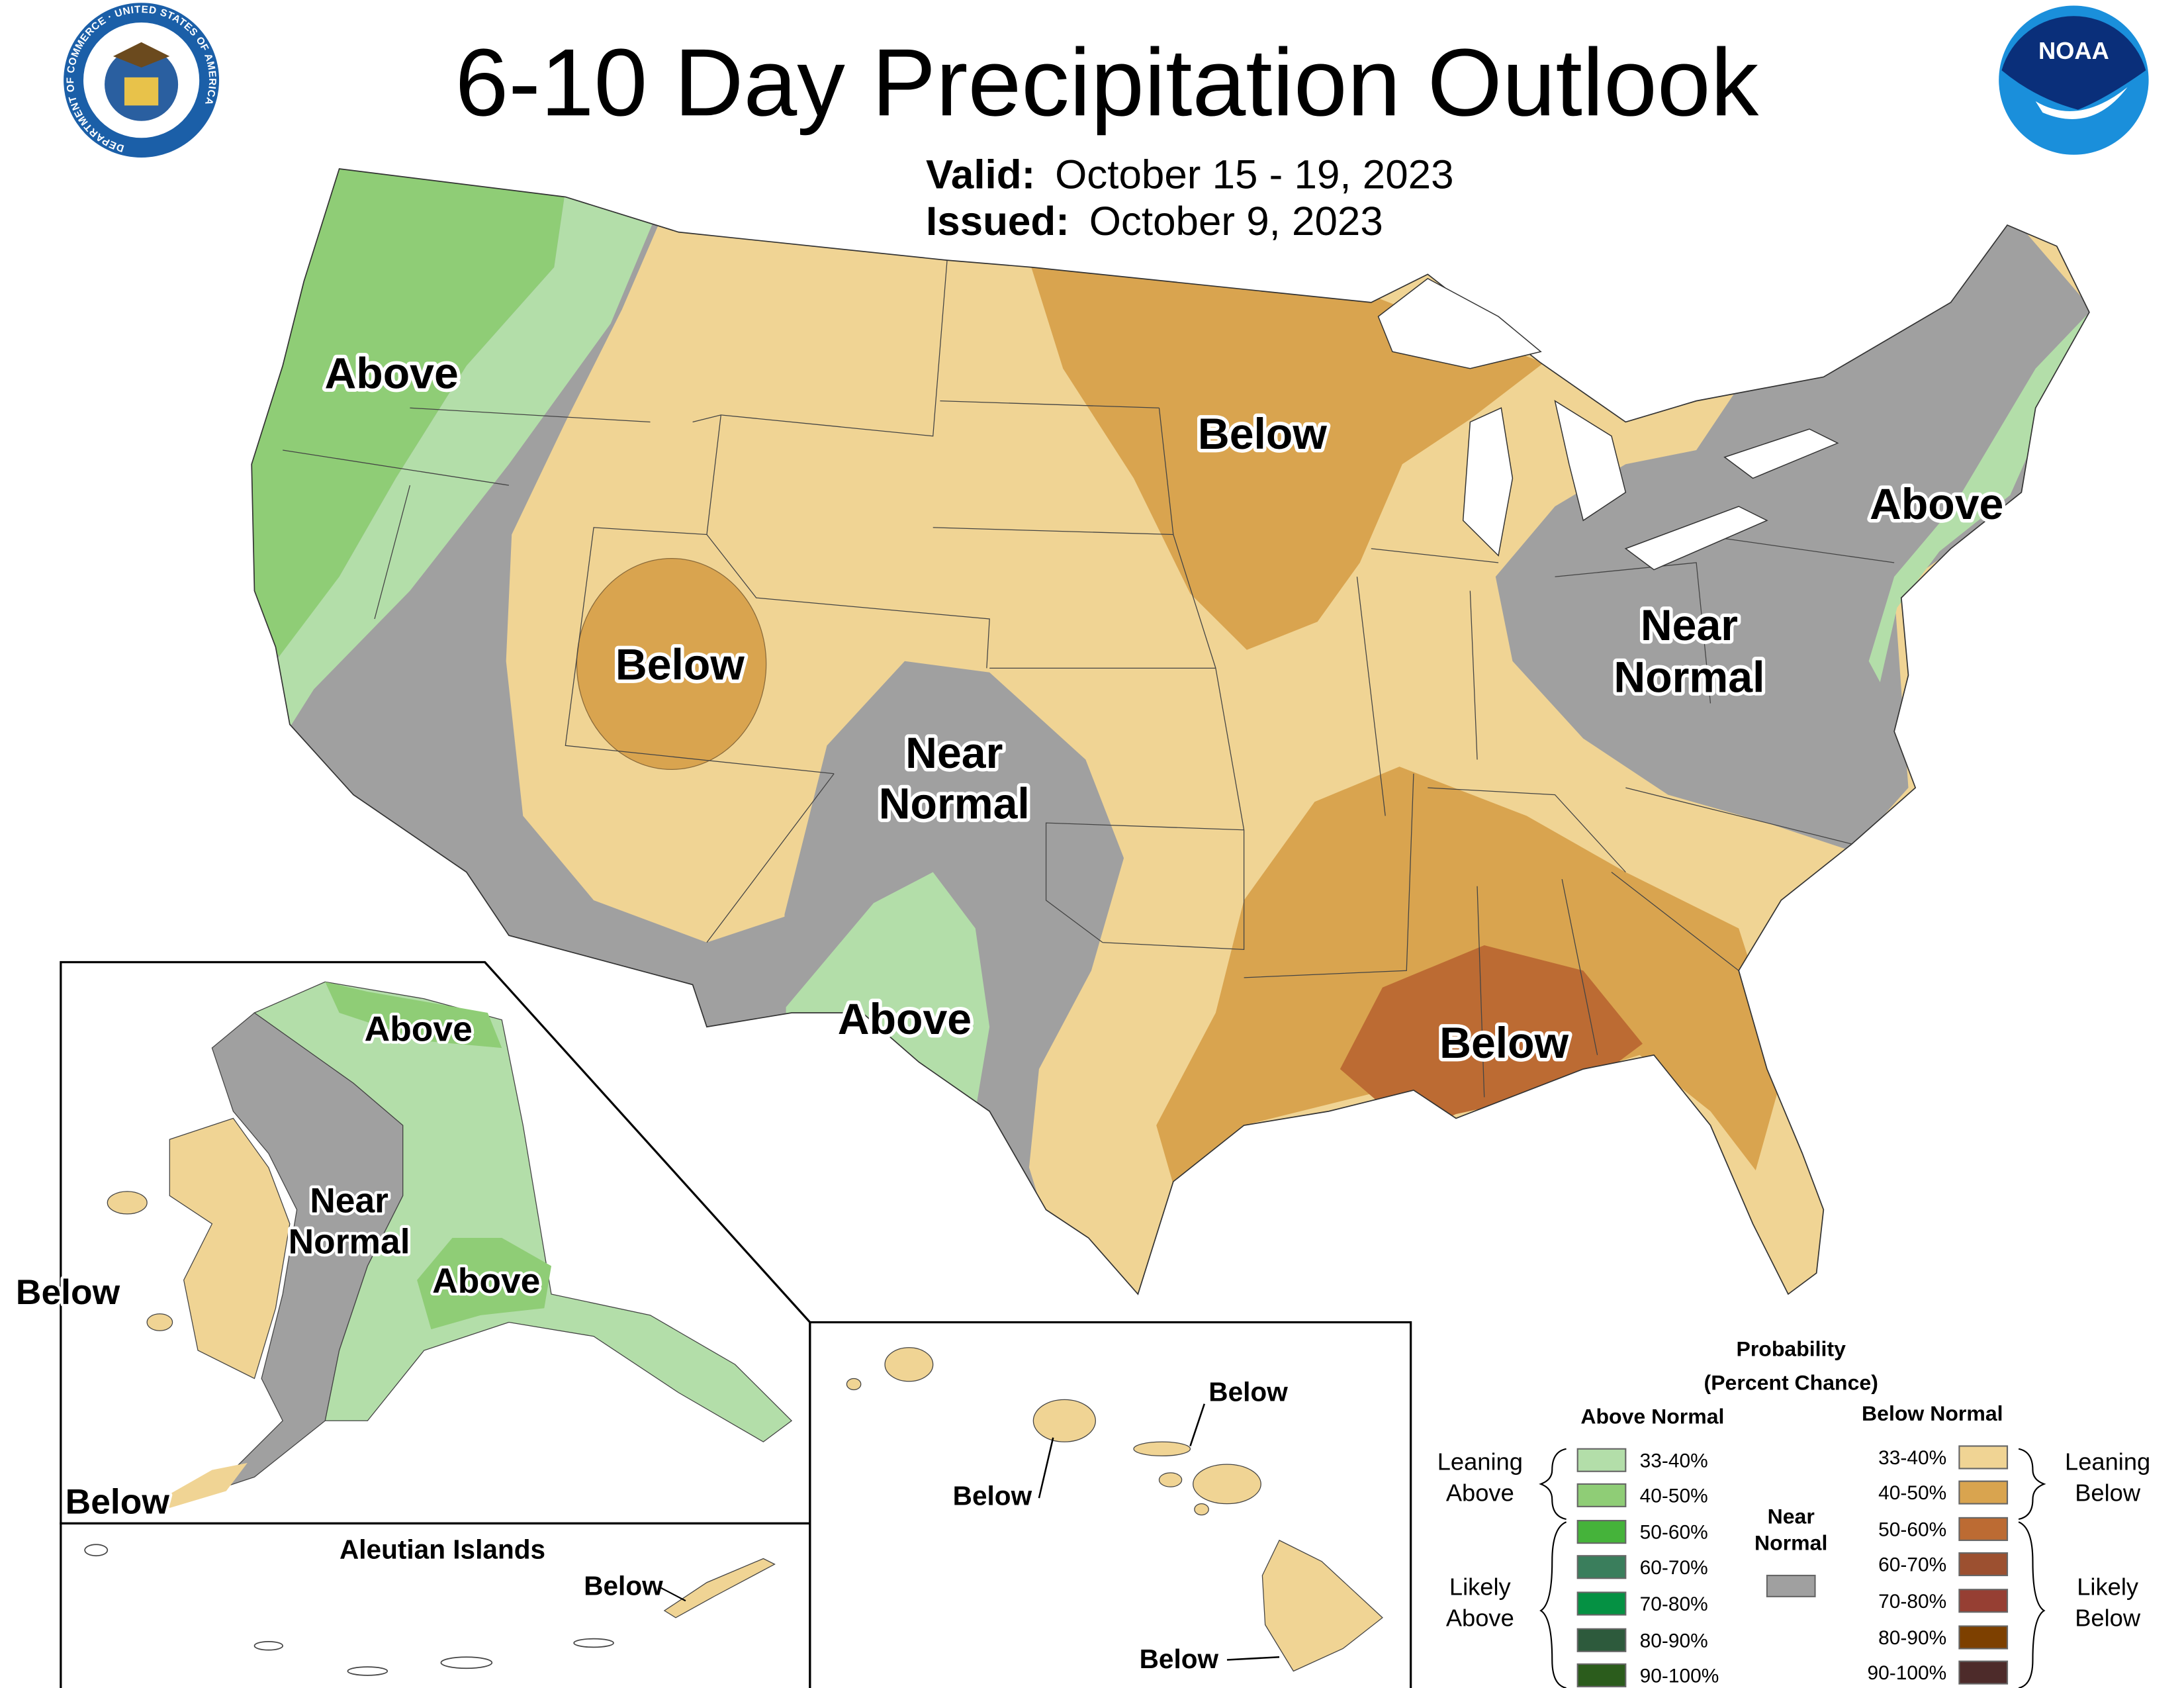 The height and width of the screenshot is (1688, 2184). Describe the element at coordinates (1480, 1587) in the screenshot. I see `legend-likely-above: Likely` at that location.